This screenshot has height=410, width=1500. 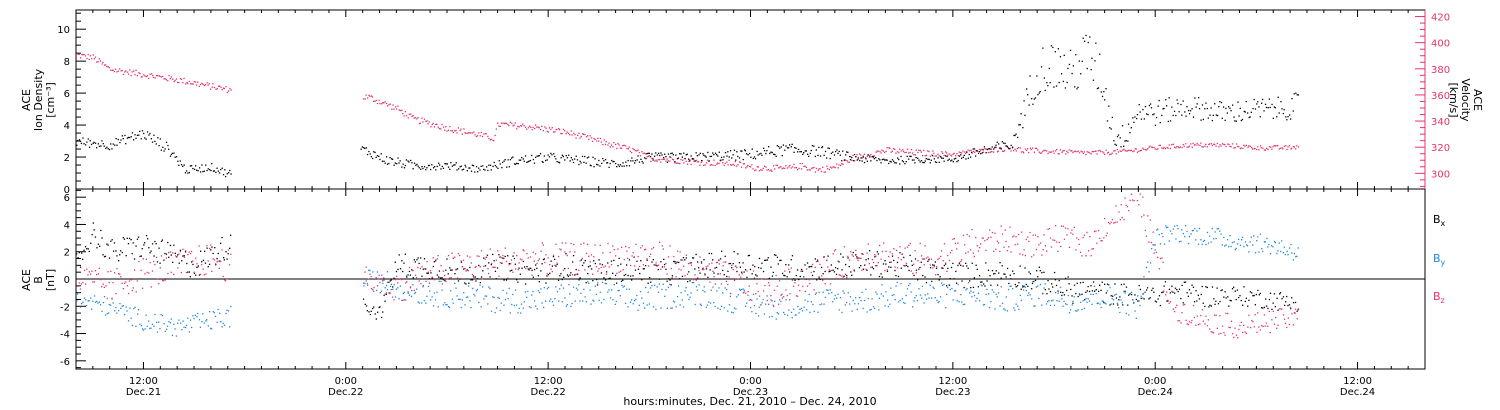 I want to click on velocity-tick-label: 420, so click(x=1440, y=18).